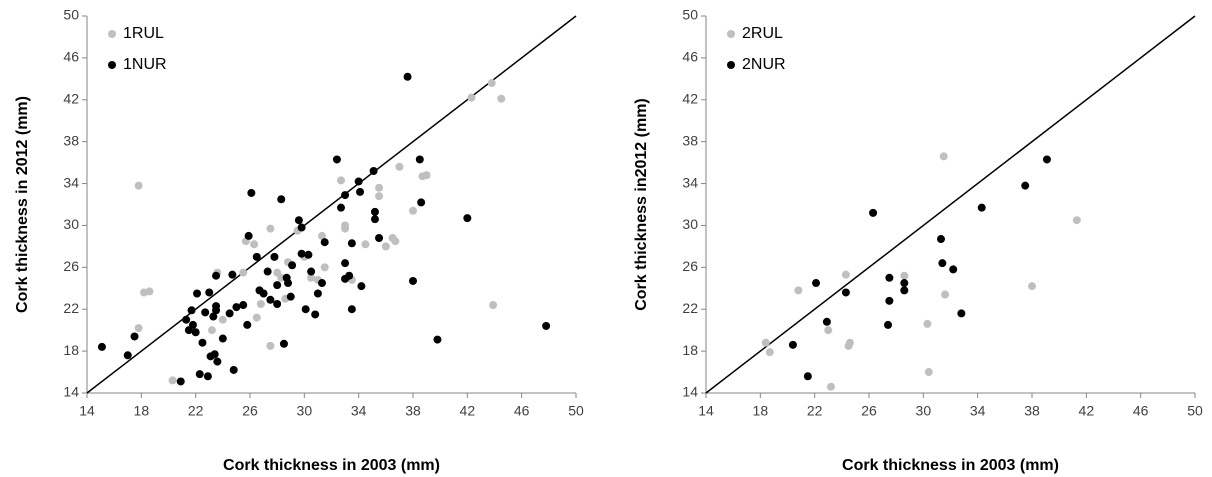 This screenshot has height=477, width=1212. Describe the element at coordinates (22, 204) in the screenshot. I see `y-axis-title: Cork thickness in 2012 (mm)` at that location.